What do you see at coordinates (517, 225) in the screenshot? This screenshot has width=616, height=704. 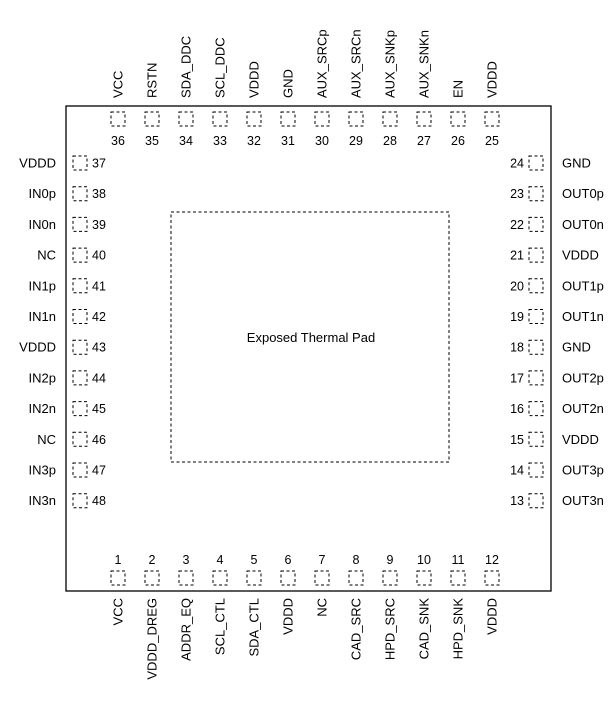 I see `pin-number-22: 22` at bounding box center [517, 225].